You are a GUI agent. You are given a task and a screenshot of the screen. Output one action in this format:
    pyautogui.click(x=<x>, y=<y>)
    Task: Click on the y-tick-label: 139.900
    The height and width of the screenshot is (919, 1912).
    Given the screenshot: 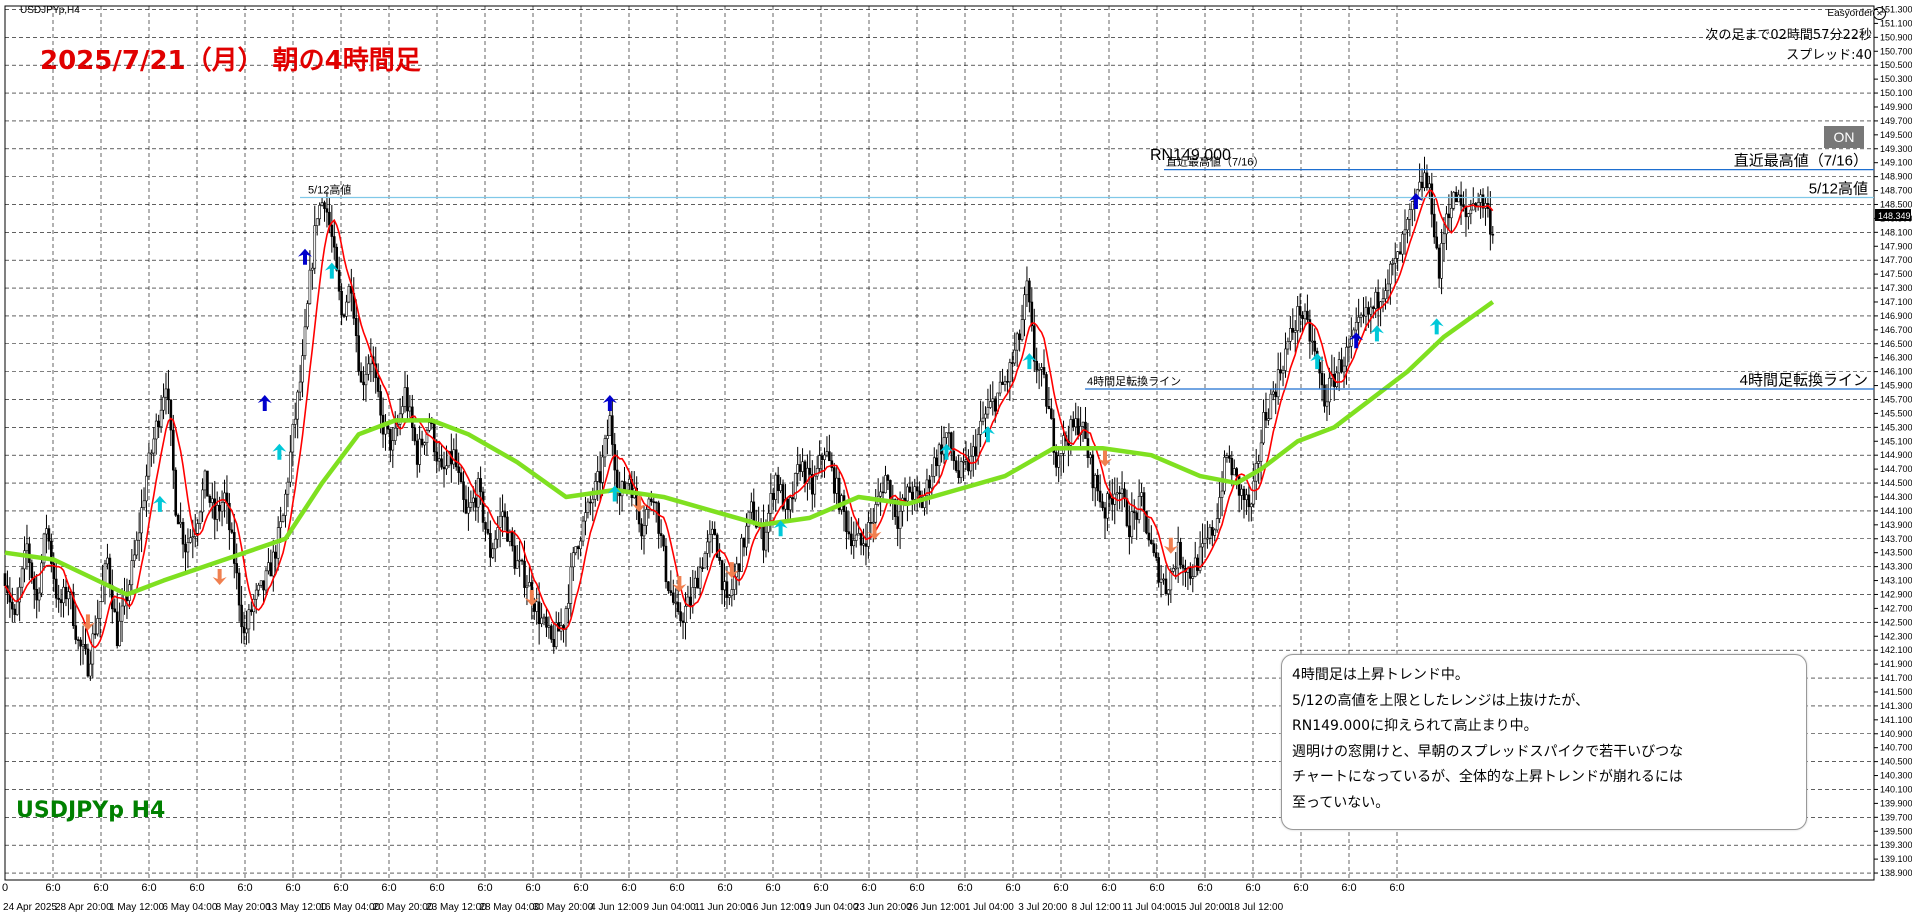 What is the action you would take?
    pyautogui.click(x=1896, y=803)
    